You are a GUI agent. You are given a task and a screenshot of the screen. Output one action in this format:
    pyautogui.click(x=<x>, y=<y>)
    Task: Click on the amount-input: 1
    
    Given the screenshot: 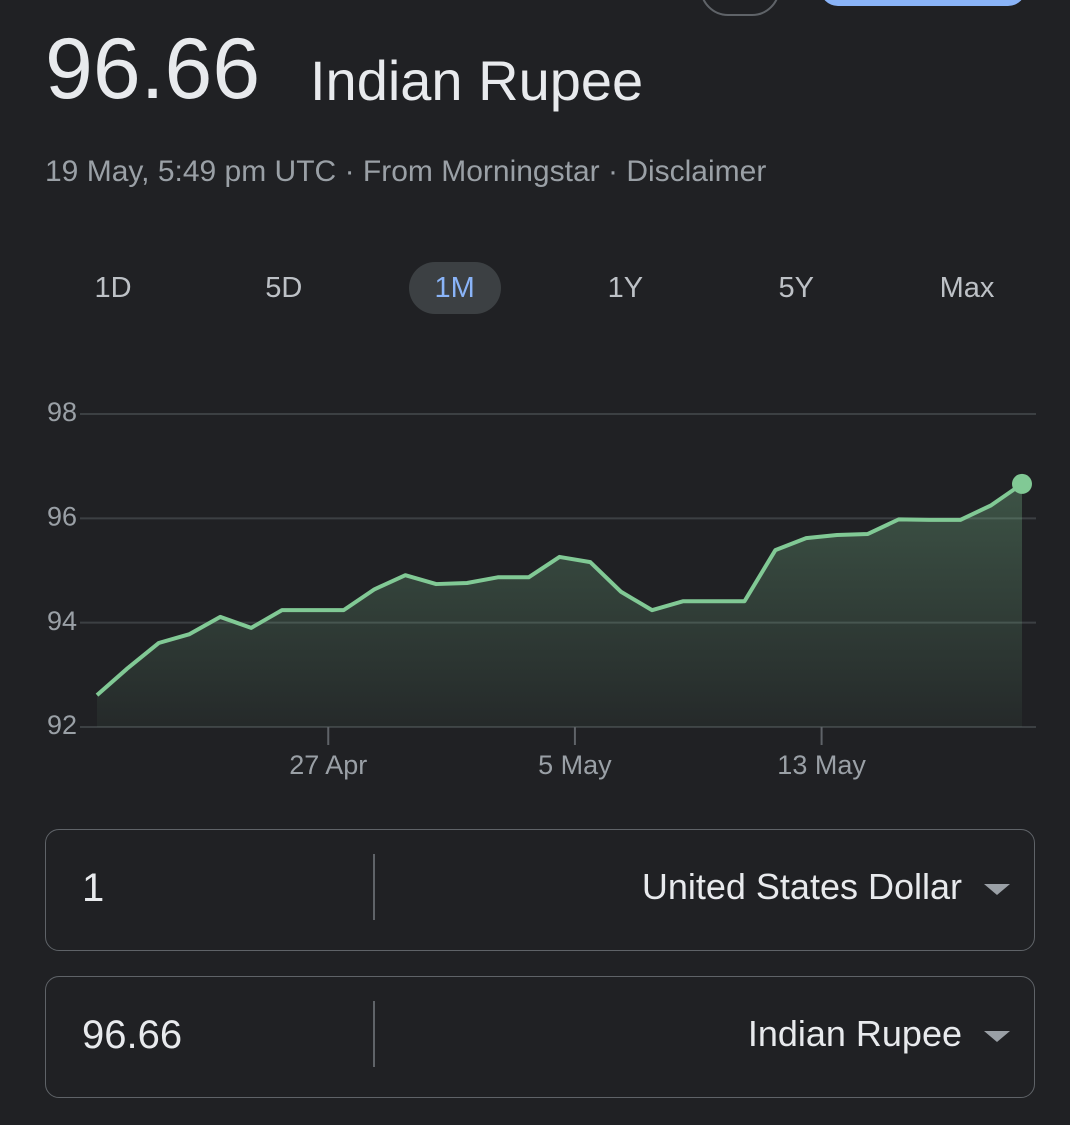 What is the action you would take?
    pyautogui.click(x=93, y=888)
    